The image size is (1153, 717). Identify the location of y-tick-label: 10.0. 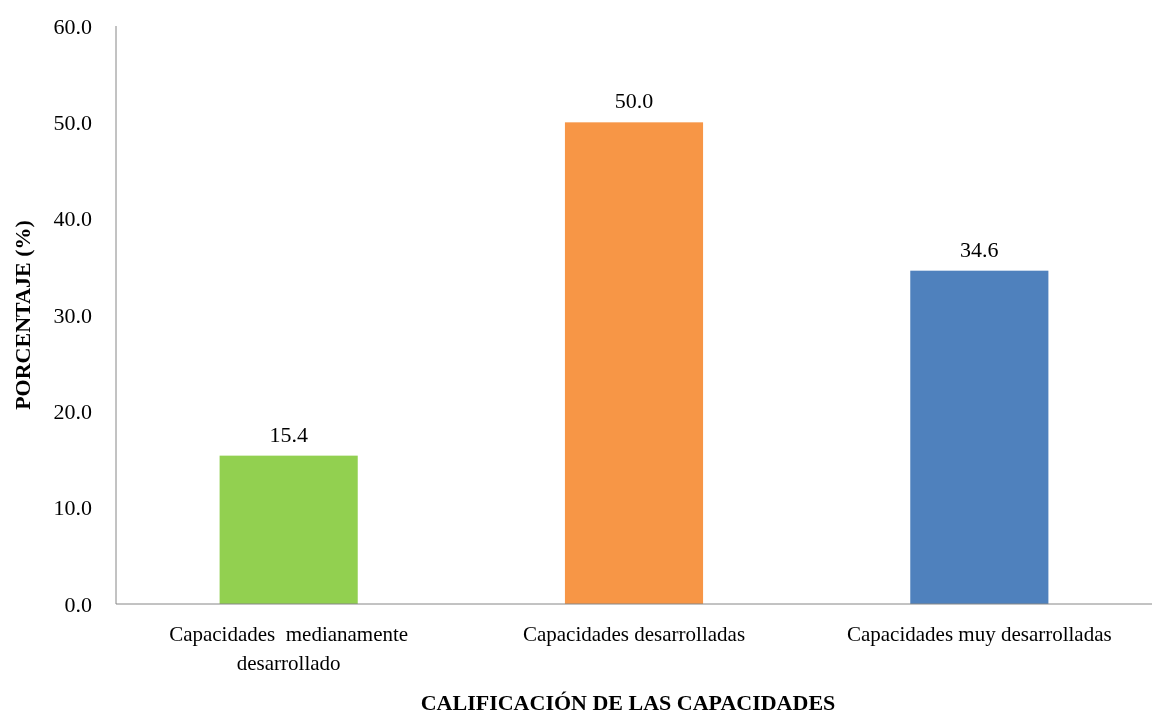
(72, 508).